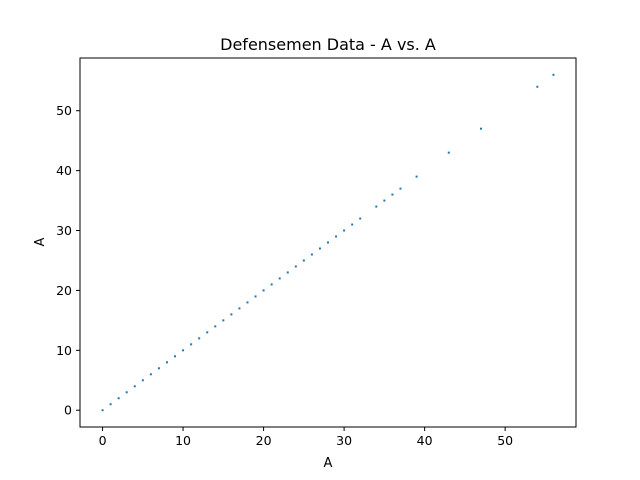  I want to click on x-tick-label: 20, so click(264, 440).